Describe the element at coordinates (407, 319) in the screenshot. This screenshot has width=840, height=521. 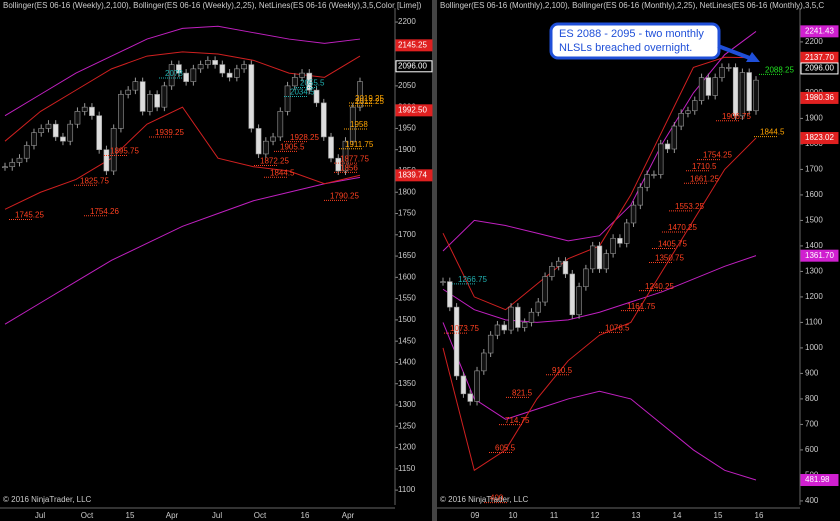
I see `y-tick-label: 1500` at that location.